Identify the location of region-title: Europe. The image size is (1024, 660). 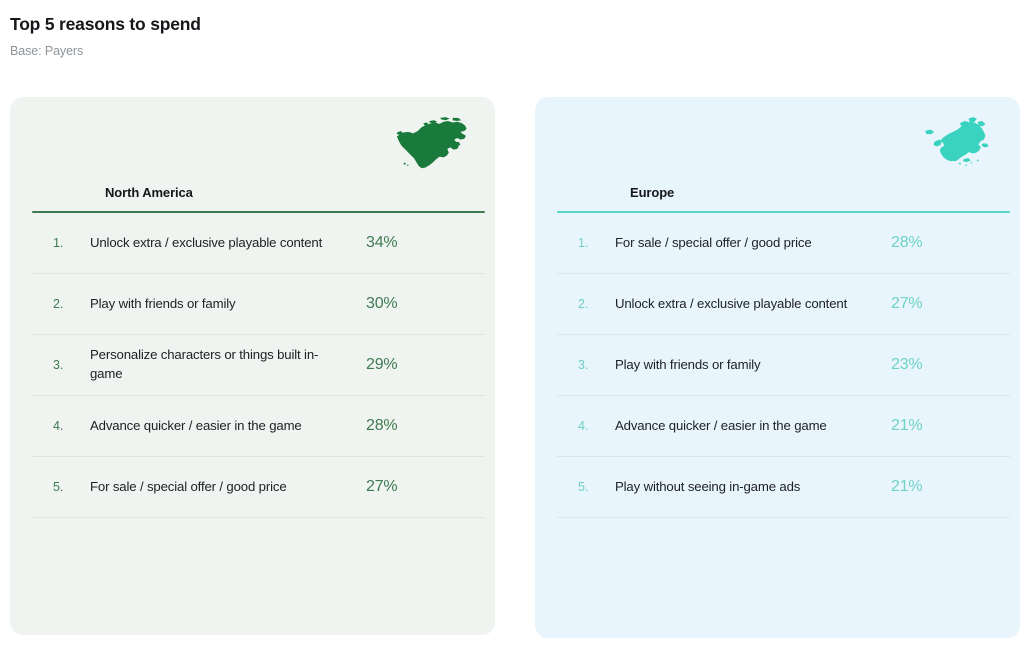
(652, 192).